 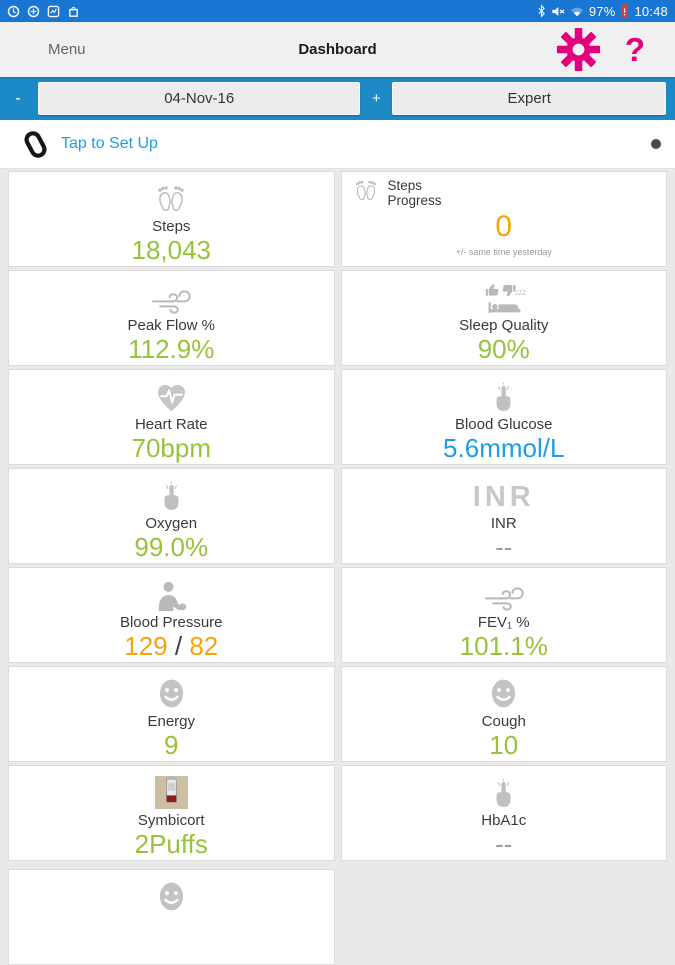 What do you see at coordinates (504, 325) in the screenshot?
I see `tile-label: Sleep Quality` at bounding box center [504, 325].